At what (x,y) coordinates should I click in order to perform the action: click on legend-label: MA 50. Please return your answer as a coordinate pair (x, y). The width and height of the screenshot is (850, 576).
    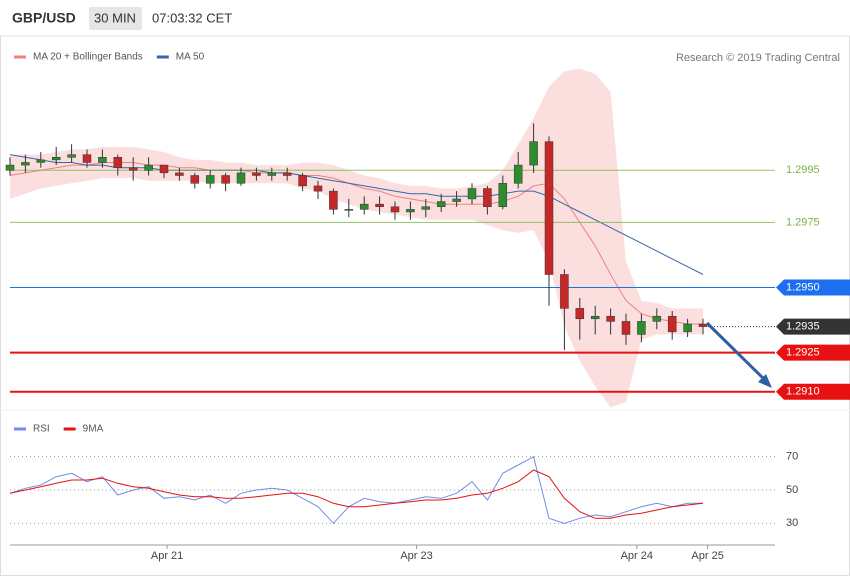
    Looking at the image, I should click on (190, 57).